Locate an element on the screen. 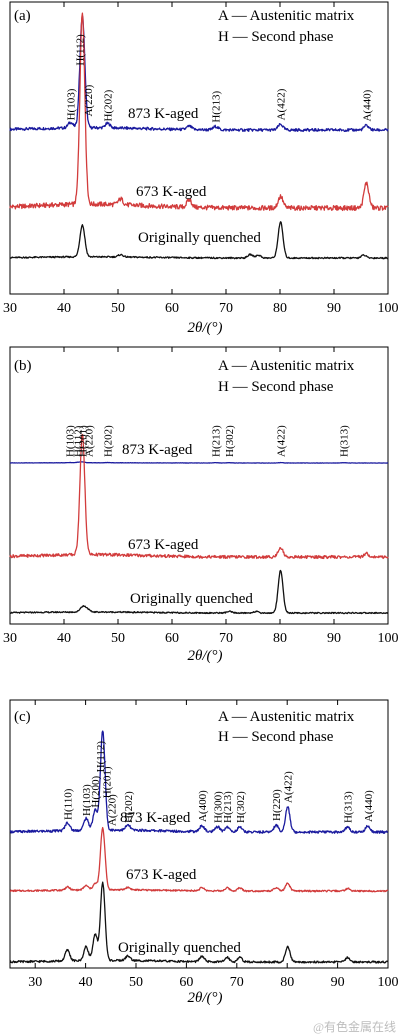 The image size is (400, 1036). peak-annotation: H(220) is located at coordinates (277, 805).